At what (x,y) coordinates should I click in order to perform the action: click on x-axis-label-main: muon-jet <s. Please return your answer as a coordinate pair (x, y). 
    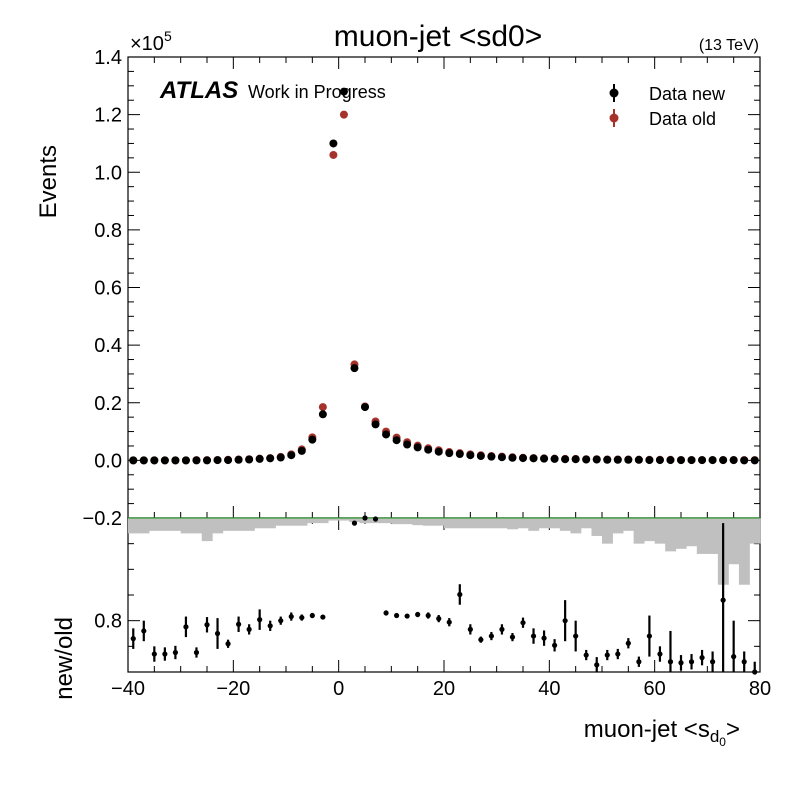
    Looking at the image, I should click on (647, 729).